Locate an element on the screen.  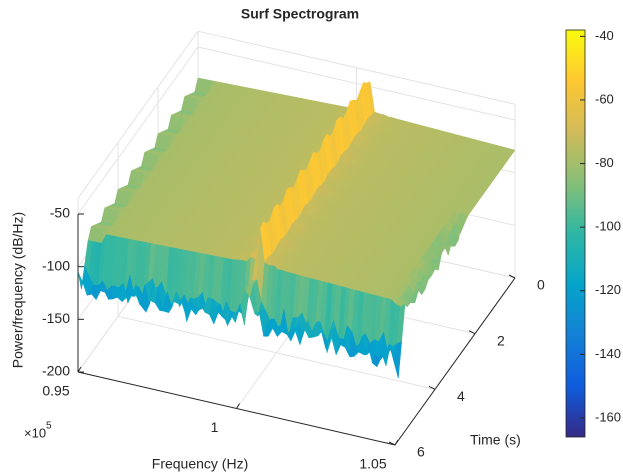
colorbar-tick-label: -120 is located at coordinates (608, 289).